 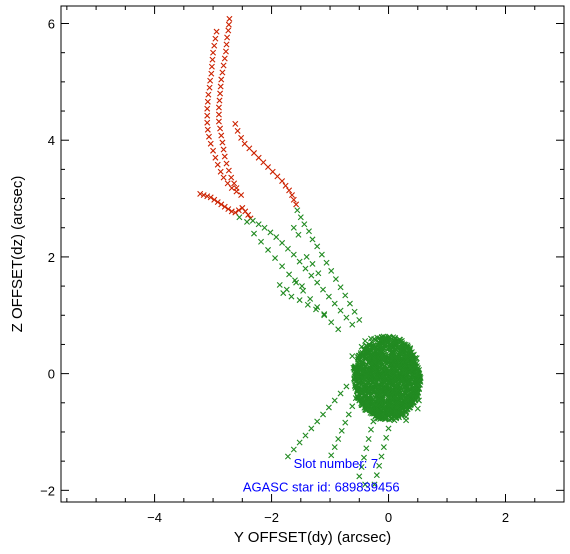 I want to click on annotation-label: AGASC star id: 689839456, so click(x=321, y=486).